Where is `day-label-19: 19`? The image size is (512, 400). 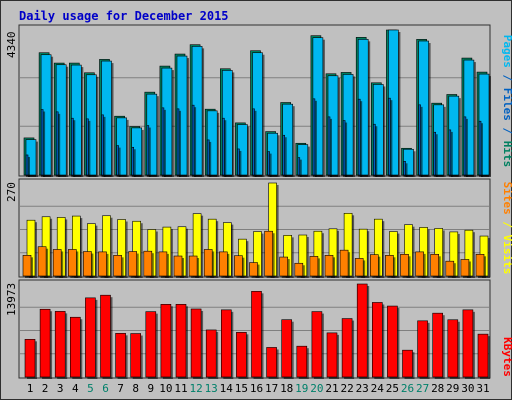
day-label-19: 19 is located at coordinates (301, 388).